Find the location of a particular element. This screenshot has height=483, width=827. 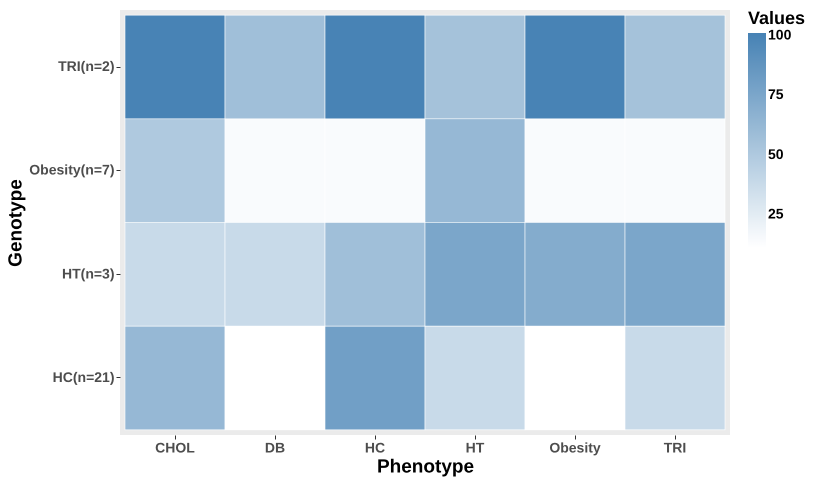

x-tick-label: CHOL is located at coordinates (175, 448).